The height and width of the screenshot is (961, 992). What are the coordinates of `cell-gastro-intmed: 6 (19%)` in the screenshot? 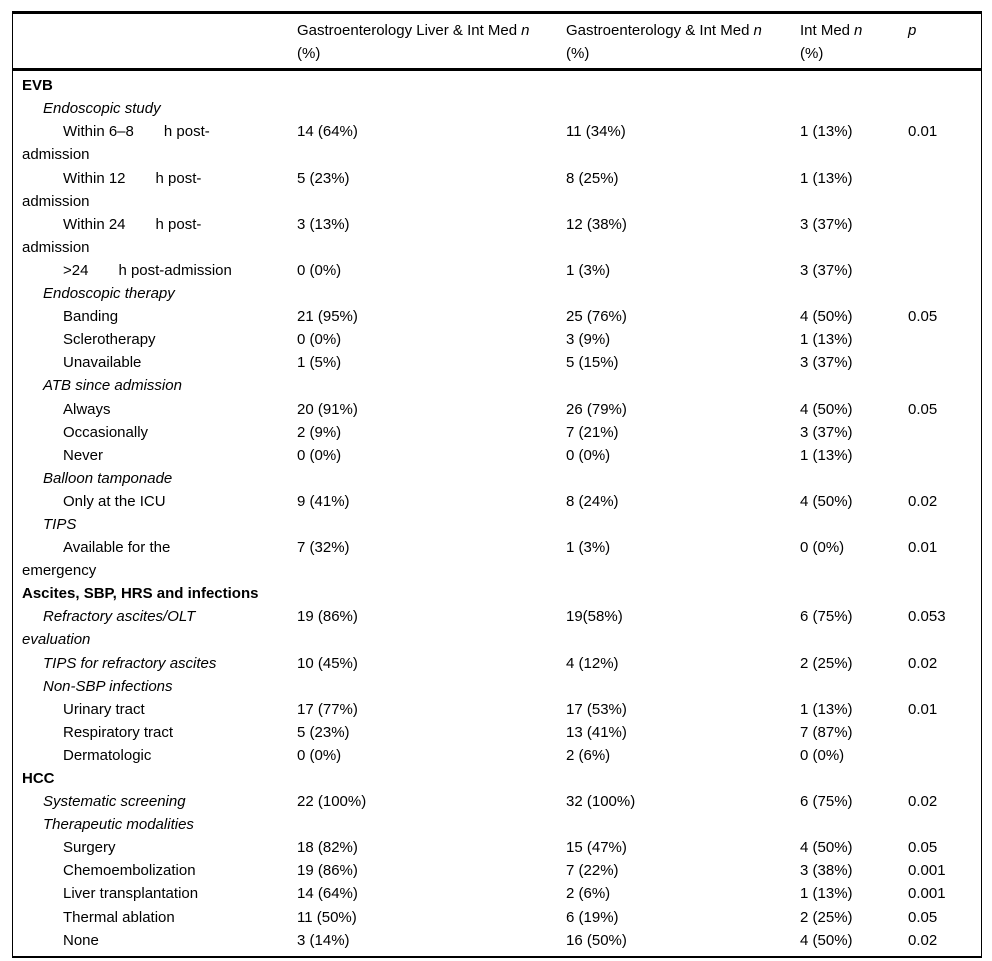 It's located at (592, 917).